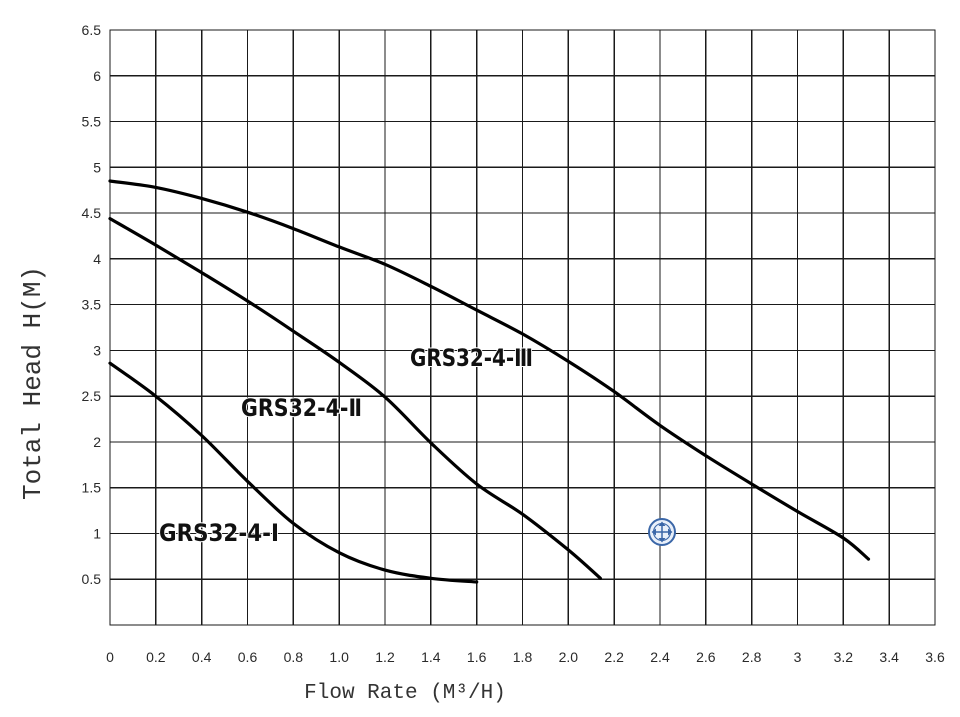  I want to click on y-tick-label: 6, so click(97, 76).